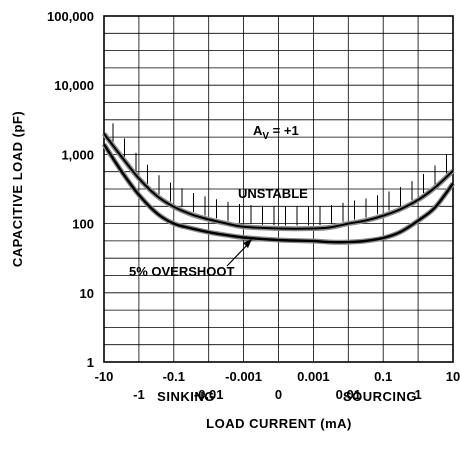  I want to click on y-tick-label: 100,000, so click(70, 16).